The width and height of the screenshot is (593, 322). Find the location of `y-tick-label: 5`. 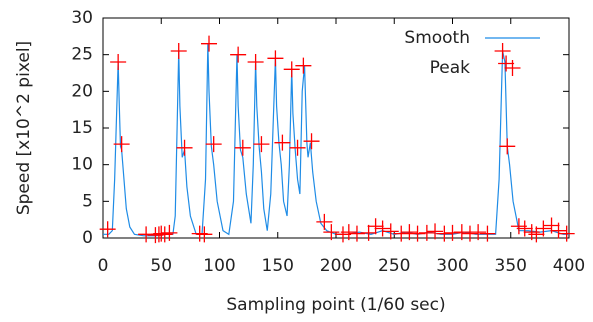

y-tick-label: 5 is located at coordinates (87, 201).